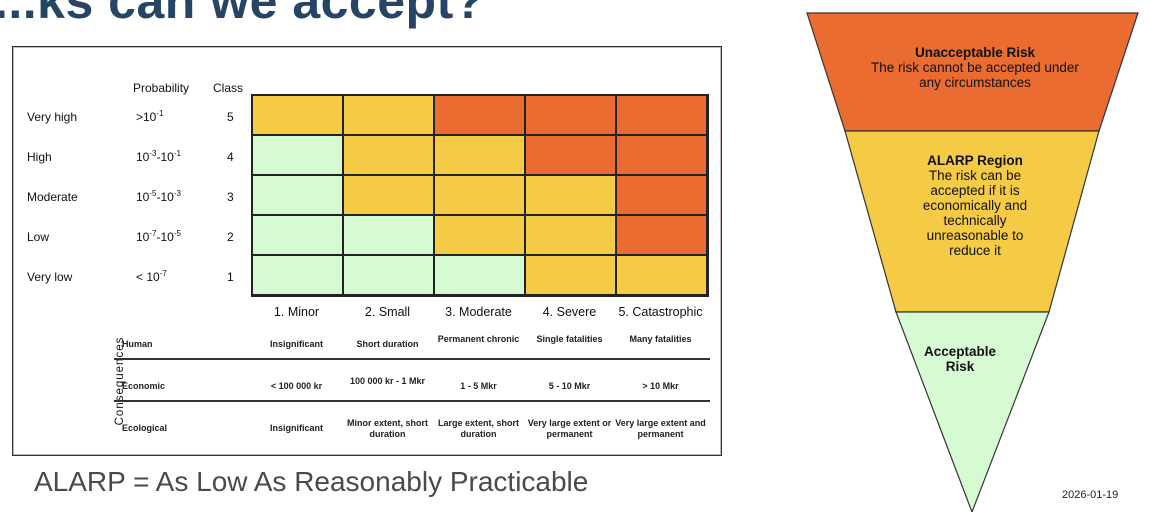  What do you see at coordinates (52, 117) in the screenshot?
I see `probability-level-label: Very high` at bounding box center [52, 117].